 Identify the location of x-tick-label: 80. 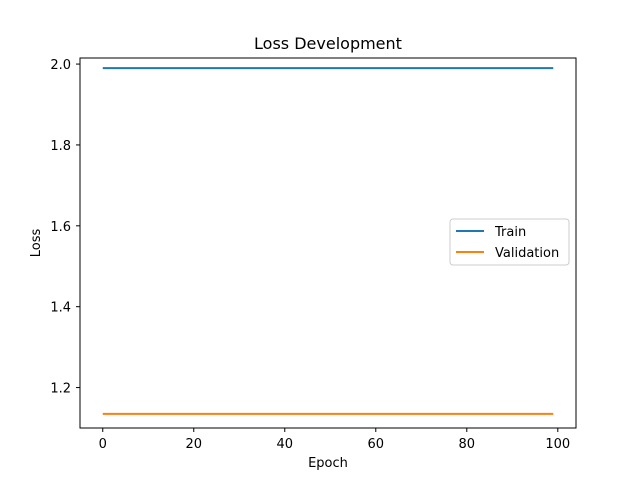
(467, 444).